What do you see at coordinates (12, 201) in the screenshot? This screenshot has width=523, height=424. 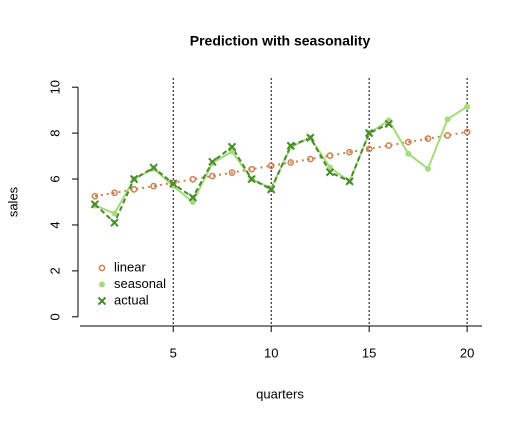 I see `y-axis-label: sales` at bounding box center [12, 201].